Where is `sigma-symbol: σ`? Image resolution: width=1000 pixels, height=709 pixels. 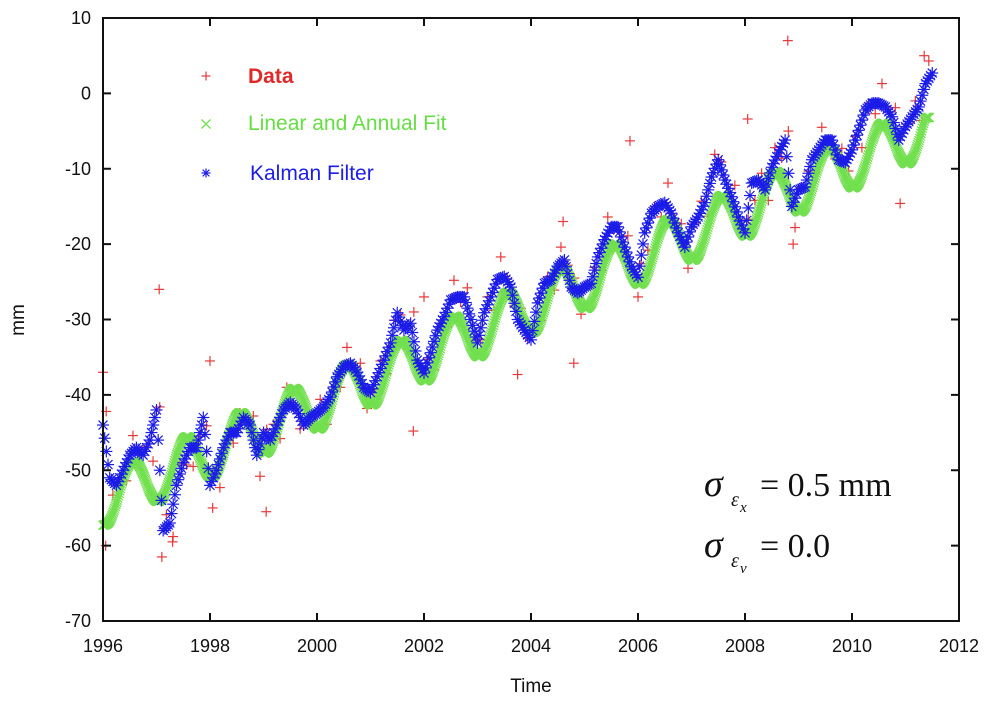
sigma-symbol: σ is located at coordinates (714, 545).